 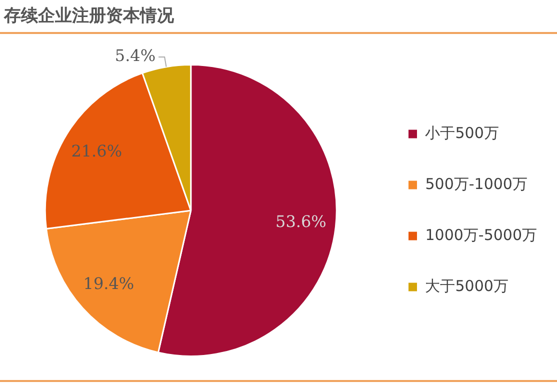 I want to click on legend-label: 1000万-5000万, so click(x=481, y=235).